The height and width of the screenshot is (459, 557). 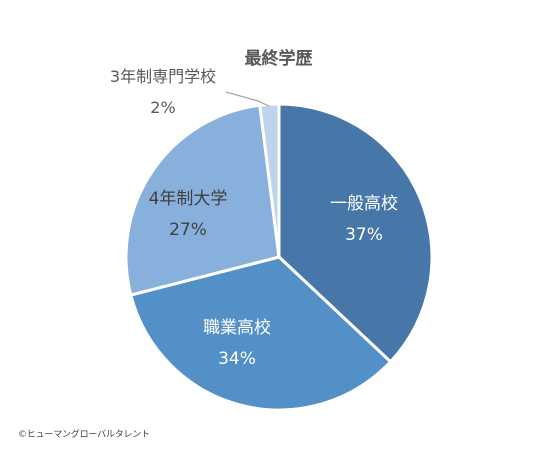 What do you see at coordinates (278, 59) in the screenshot?
I see `chart-title: 最終学歴` at bounding box center [278, 59].